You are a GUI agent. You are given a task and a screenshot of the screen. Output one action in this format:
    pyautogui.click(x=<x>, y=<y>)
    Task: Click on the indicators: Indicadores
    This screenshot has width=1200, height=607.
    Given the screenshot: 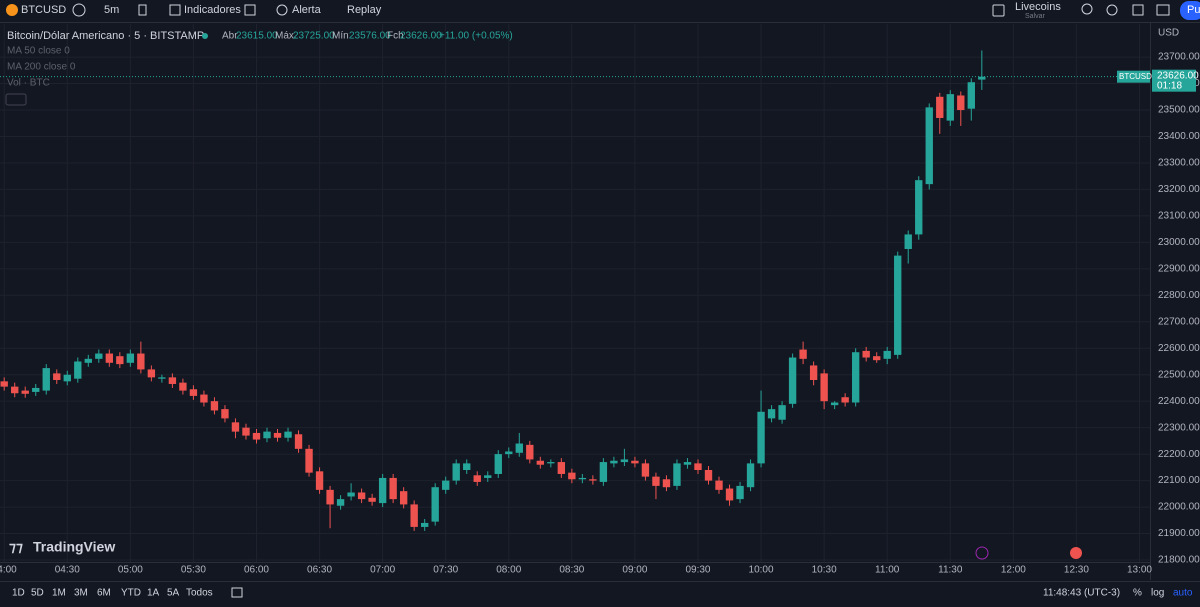 What is the action you would take?
    pyautogui.click(x=212, y=10)
    